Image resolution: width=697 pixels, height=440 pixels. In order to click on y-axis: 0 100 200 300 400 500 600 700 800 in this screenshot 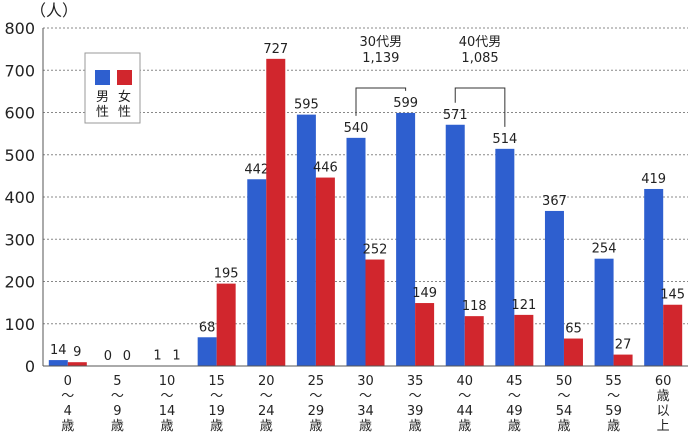, I will do `click(24, 197)`.